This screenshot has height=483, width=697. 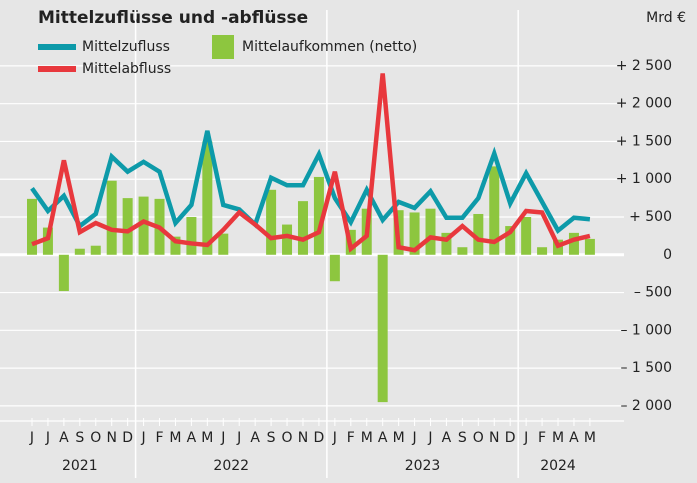 I want to click on y-tick-label: + 1 000, so click(x=644, y=179).